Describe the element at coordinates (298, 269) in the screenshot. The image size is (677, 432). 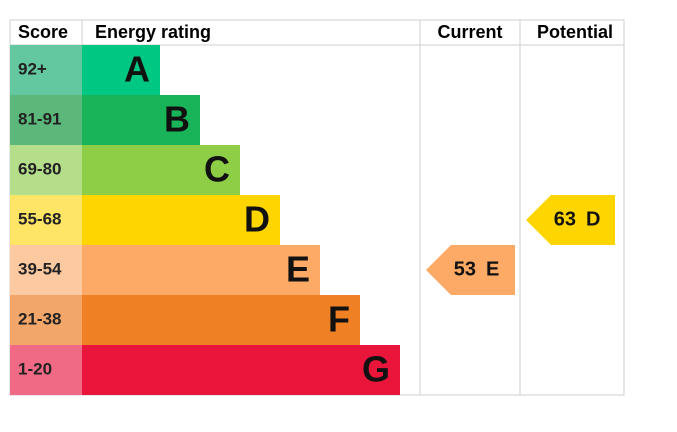
I see `band-letter: E` at that location.